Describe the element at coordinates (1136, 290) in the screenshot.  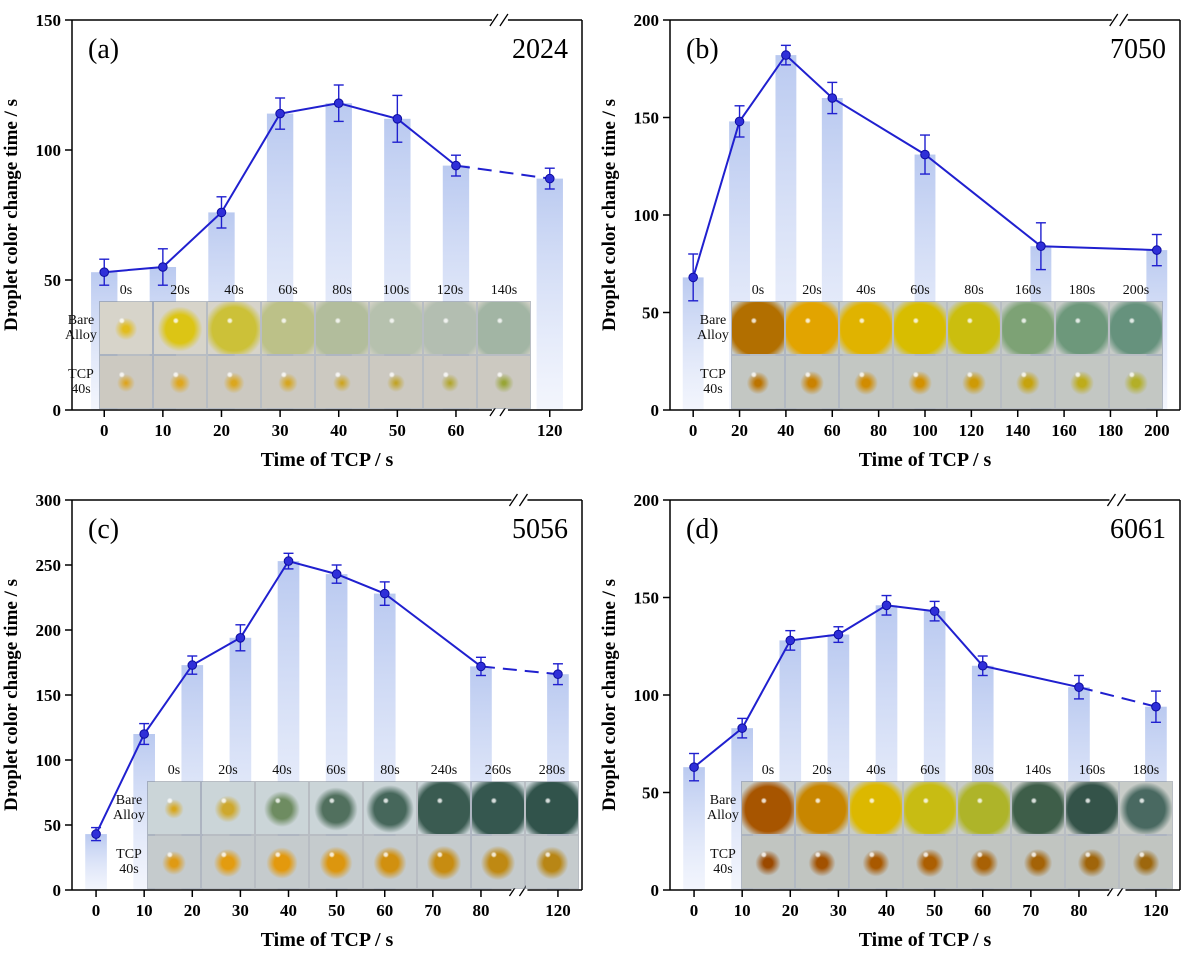
I see `inset-time-label: 200s` at that location.